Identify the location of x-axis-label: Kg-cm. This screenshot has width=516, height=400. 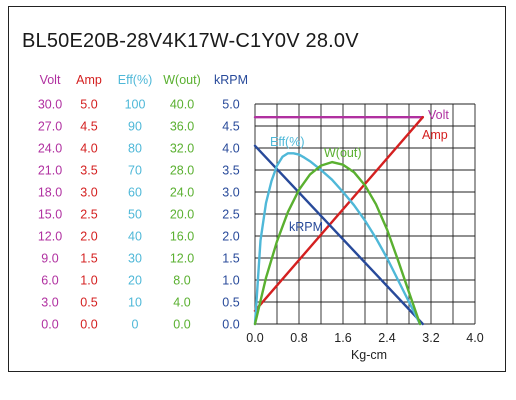
(369, 355).